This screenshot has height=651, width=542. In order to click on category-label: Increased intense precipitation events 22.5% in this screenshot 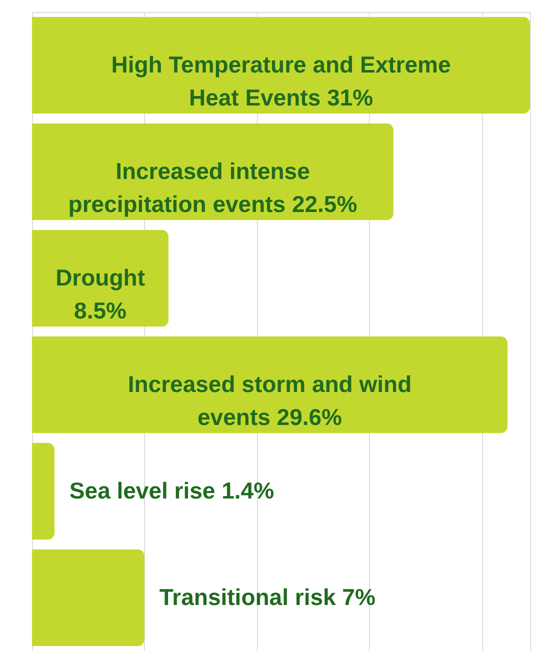, I will do `click(213, 187)`.